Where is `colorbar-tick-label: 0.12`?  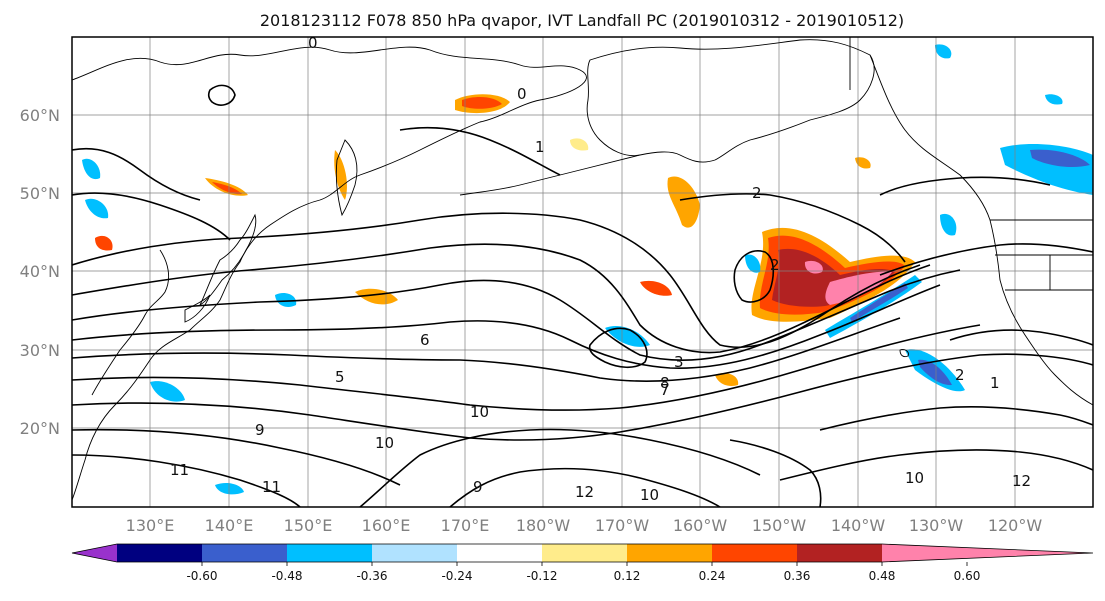 colorbar-tick-label: 0.12 is located at coordinates (627, 576).